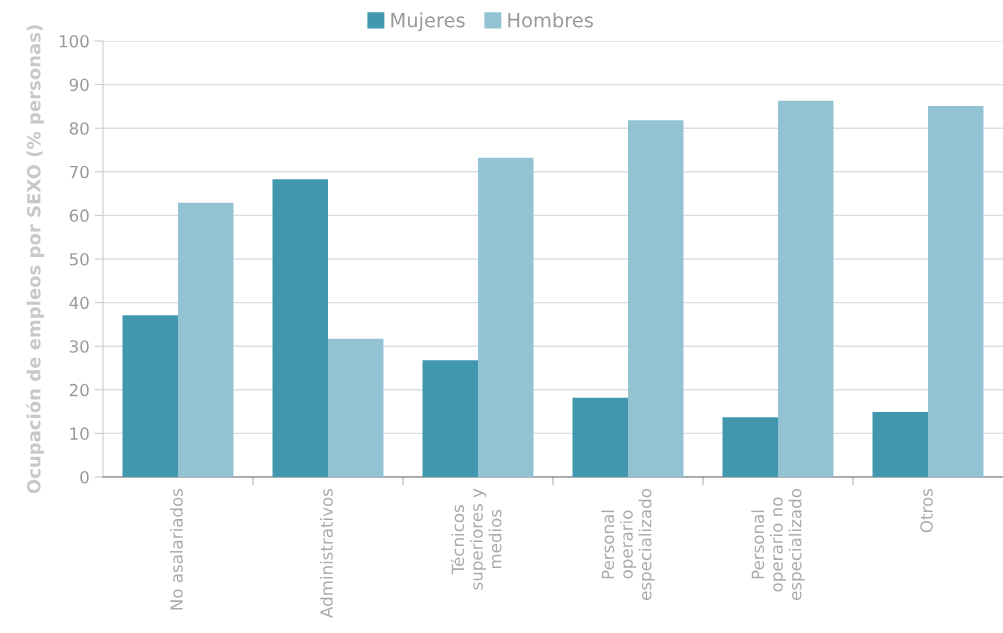 The image size is (1003, 633). What do you see at coordinates (550, 20) in the screenshot?
I see `legend-label: Hombres` at bounding box center [550, 20].